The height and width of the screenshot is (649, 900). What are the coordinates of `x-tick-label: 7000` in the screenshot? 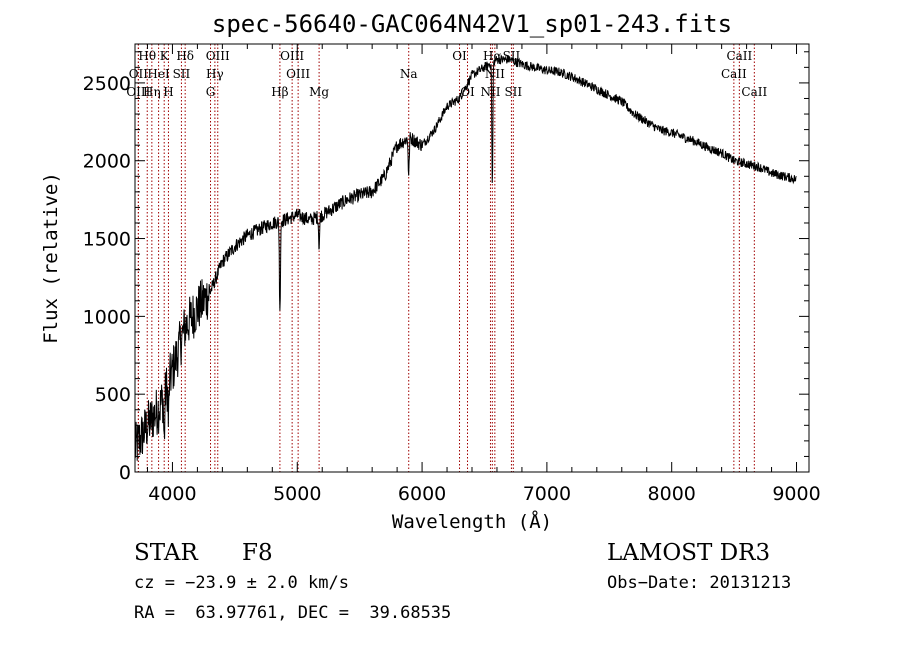 It's located at (547, 494).